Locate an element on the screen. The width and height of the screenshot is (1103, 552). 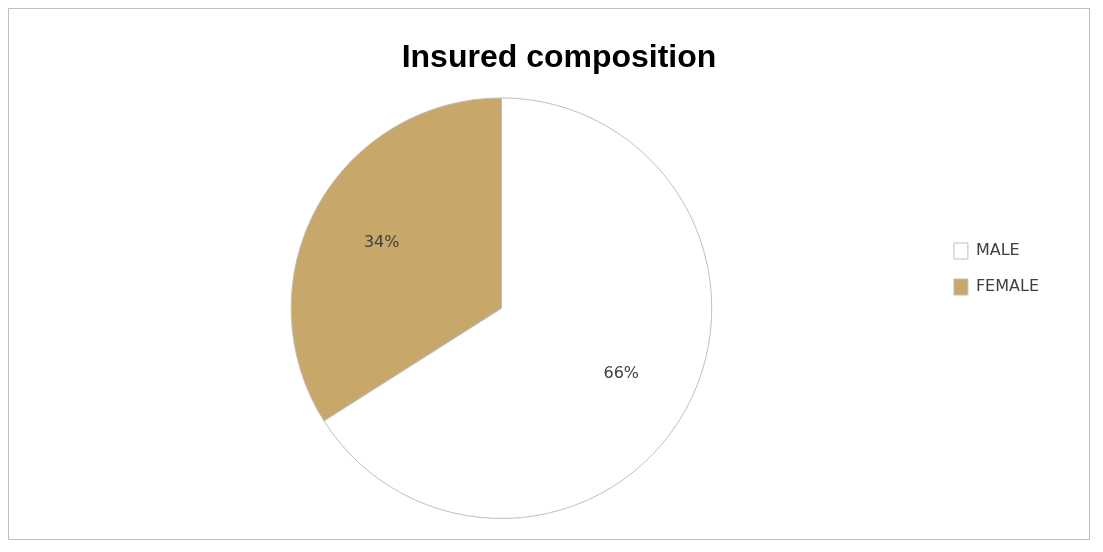
legend-label: FEMALE is located at coordinates (1007, 286).